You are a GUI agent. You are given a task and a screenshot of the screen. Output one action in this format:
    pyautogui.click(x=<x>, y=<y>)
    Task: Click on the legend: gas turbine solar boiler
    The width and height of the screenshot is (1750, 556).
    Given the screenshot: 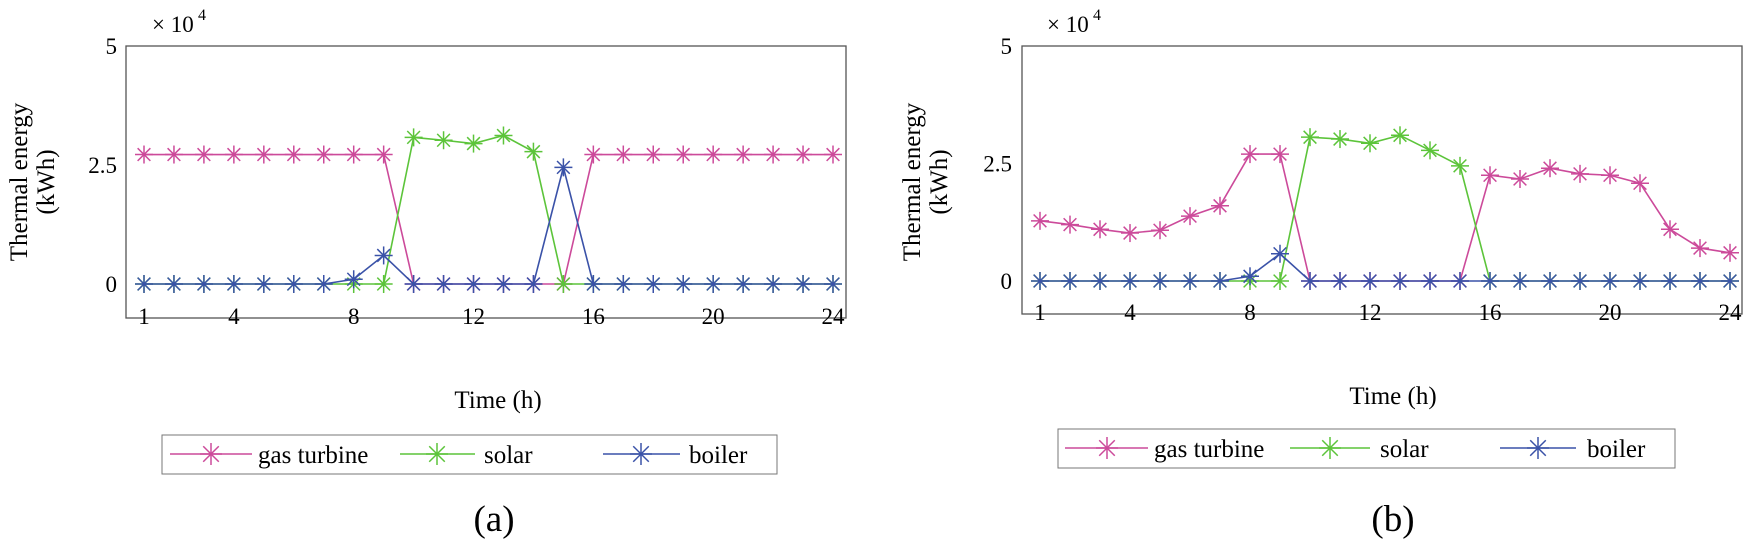 What is the action you would take?
    pyautogui.click(x=469, y=454)
    